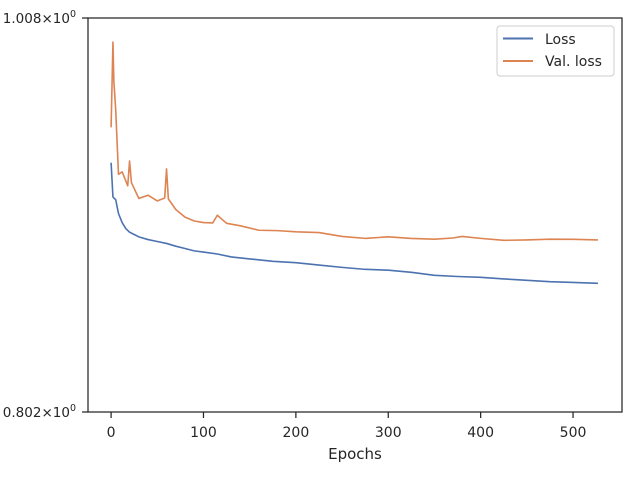 The width and height of the screenshot is (640, 484). What do you see at coordinates (61, 413) in the screenshot?
I see `y-tick-base-bottom: 10` at bounding box center [61, 413].